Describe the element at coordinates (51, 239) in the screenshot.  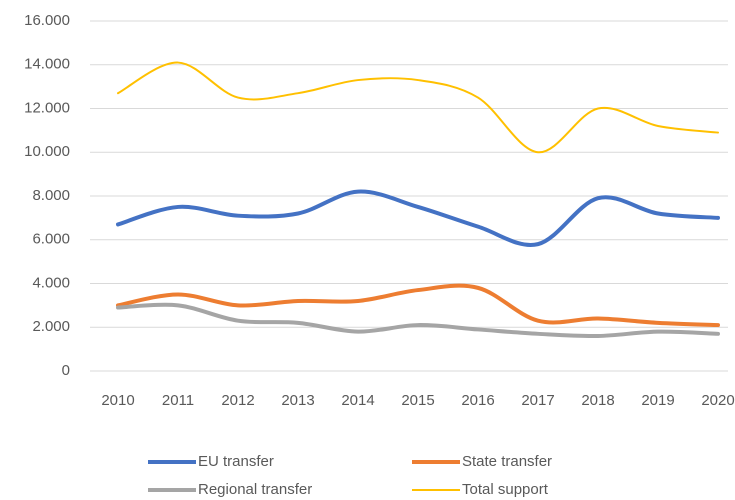
I see `y-tick-label: 6.000` at that location.